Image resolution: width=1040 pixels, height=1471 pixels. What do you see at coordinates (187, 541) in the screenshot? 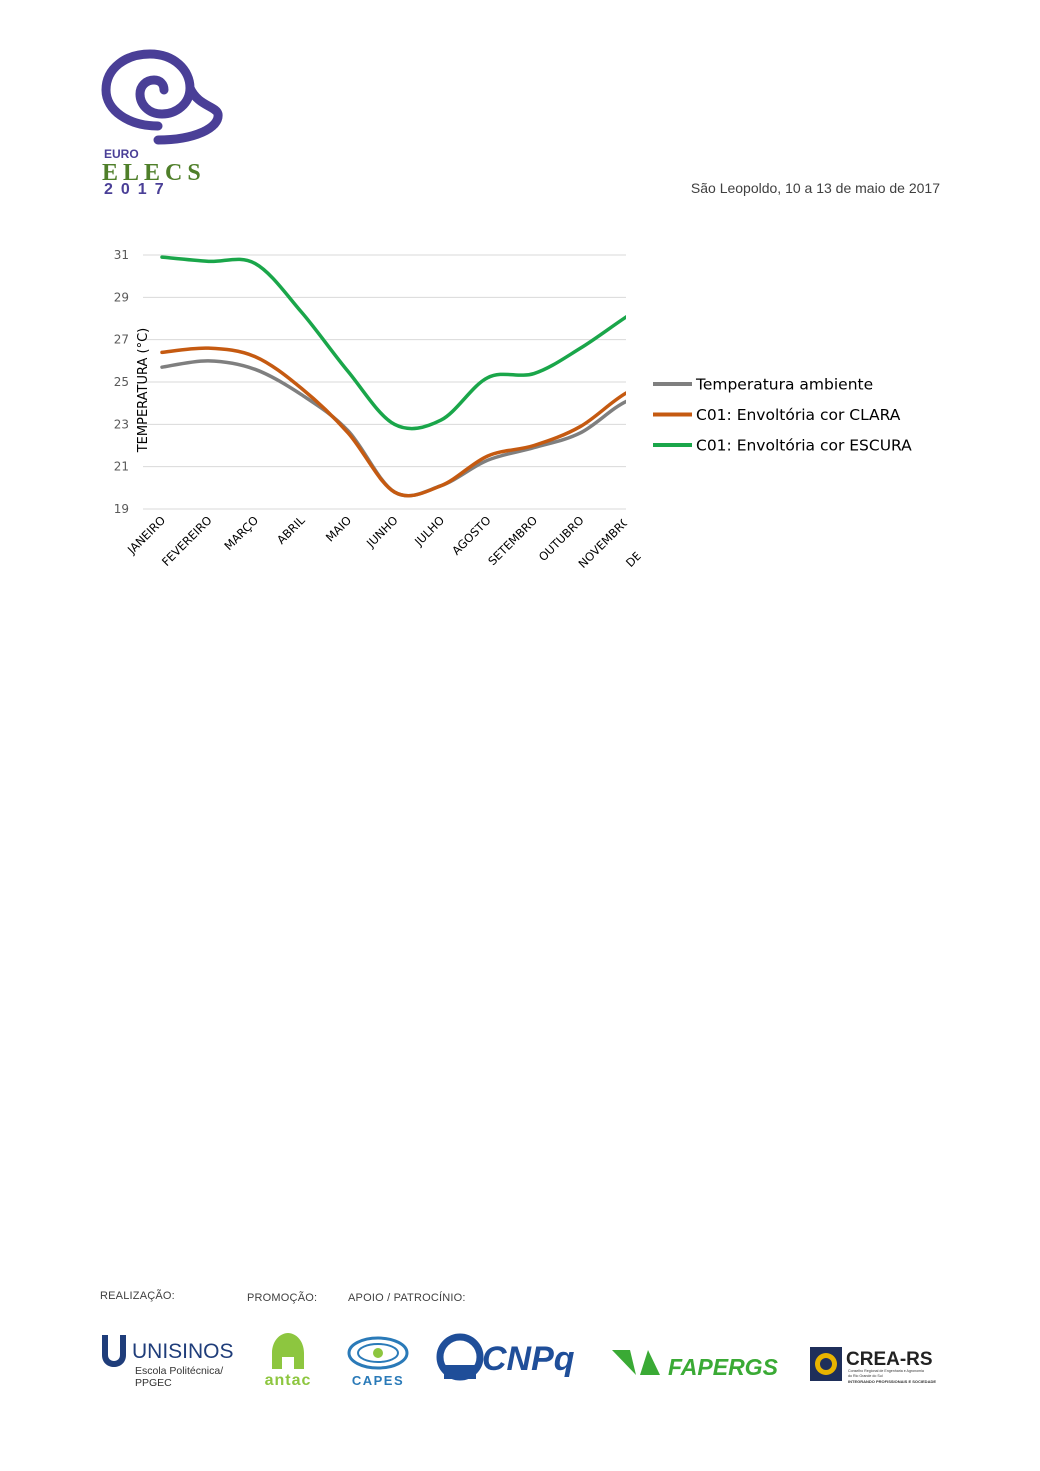
I see `x-tick-label: FEVEREIRO` at bounding box center [187, 541].